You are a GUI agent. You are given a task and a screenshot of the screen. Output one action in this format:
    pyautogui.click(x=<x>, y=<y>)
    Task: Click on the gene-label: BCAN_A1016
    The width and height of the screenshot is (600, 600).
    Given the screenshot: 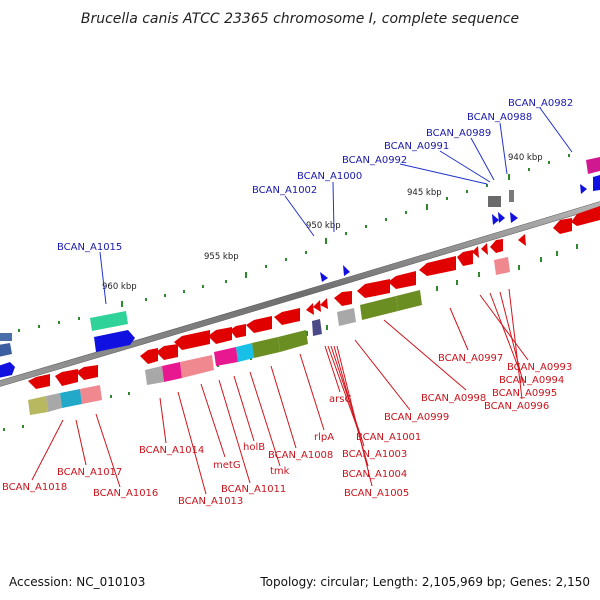 What is the action you would take?
    pyautogui.click(x=125, y=493)
    